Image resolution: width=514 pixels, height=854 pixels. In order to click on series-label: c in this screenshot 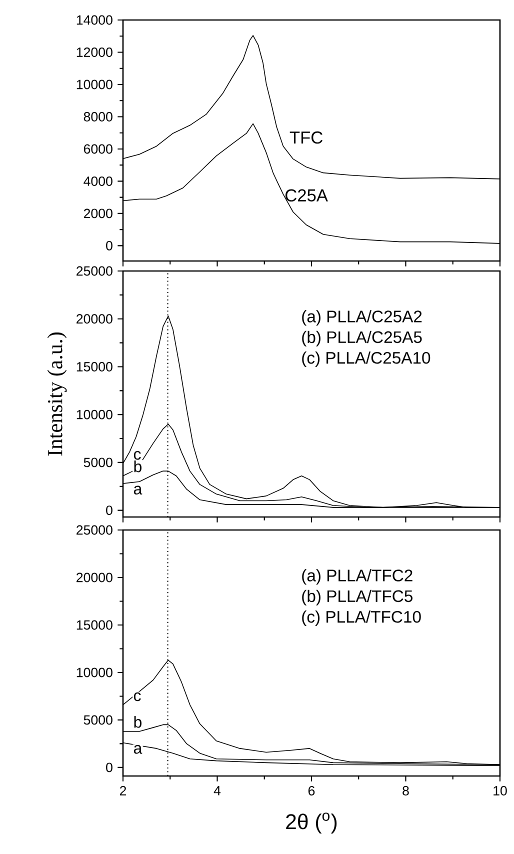, I will do `click(137, 455)`.